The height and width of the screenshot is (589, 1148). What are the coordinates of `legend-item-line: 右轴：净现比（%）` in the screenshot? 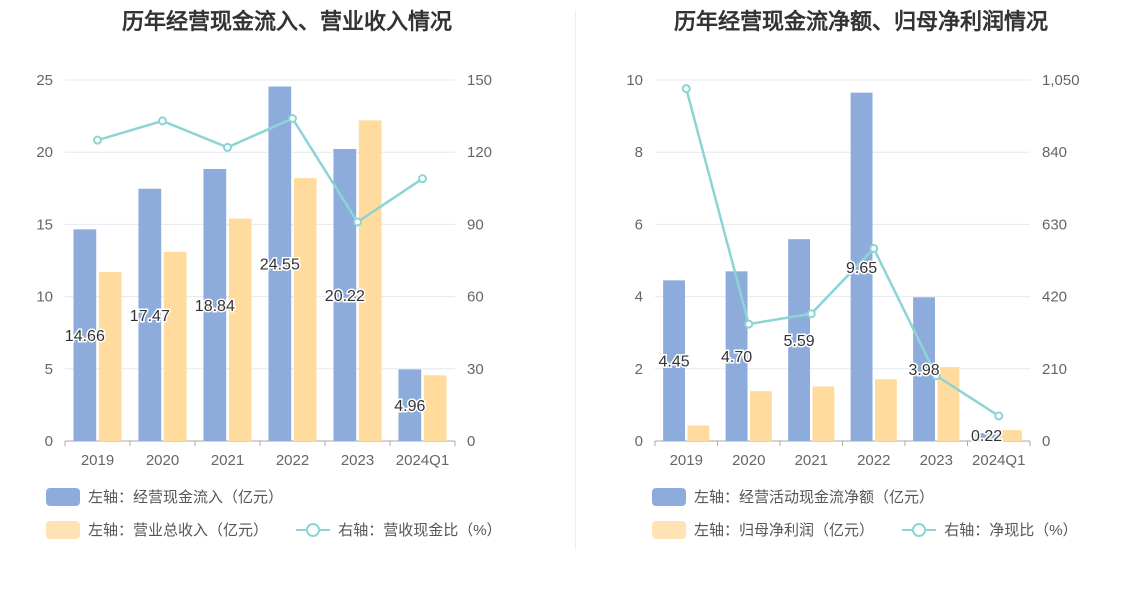 It's located at (990, 529).